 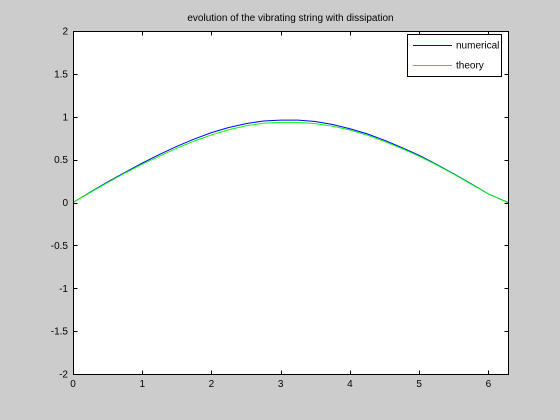 What do you see at coordinates (60, 332) in the screenshot?
I see `y-tick-label: -1.5` at bounding box center [60, 332].